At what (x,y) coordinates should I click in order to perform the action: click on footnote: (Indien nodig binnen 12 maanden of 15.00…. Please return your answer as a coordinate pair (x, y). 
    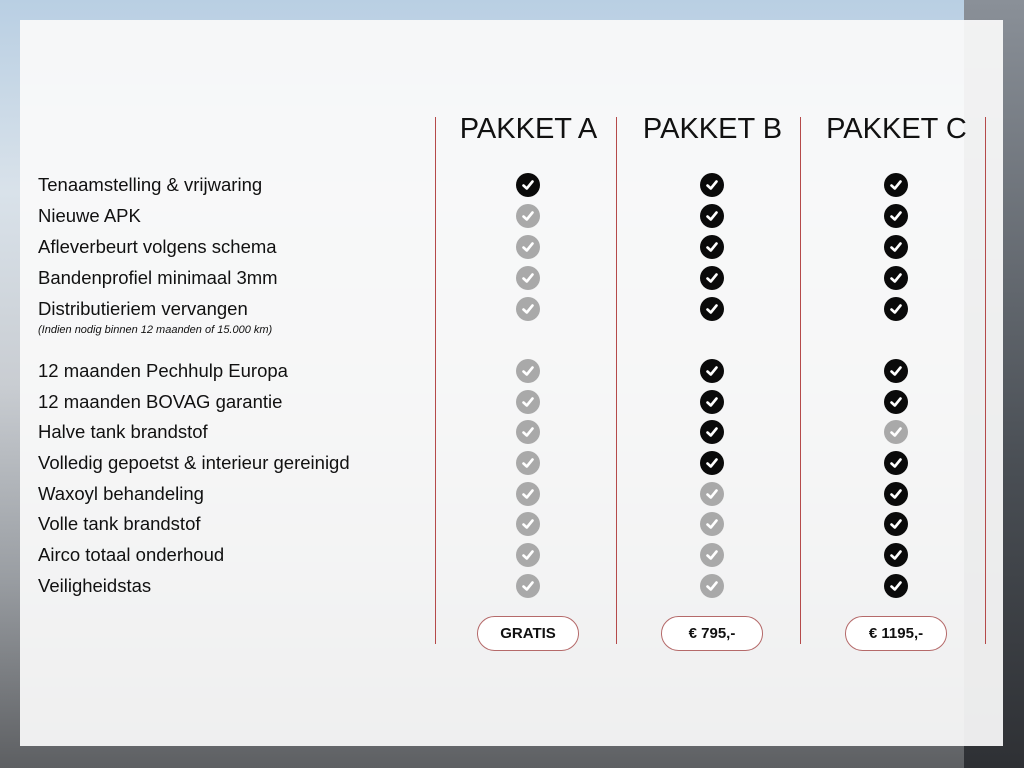
    Looking at the image, I should click on (155, 330).